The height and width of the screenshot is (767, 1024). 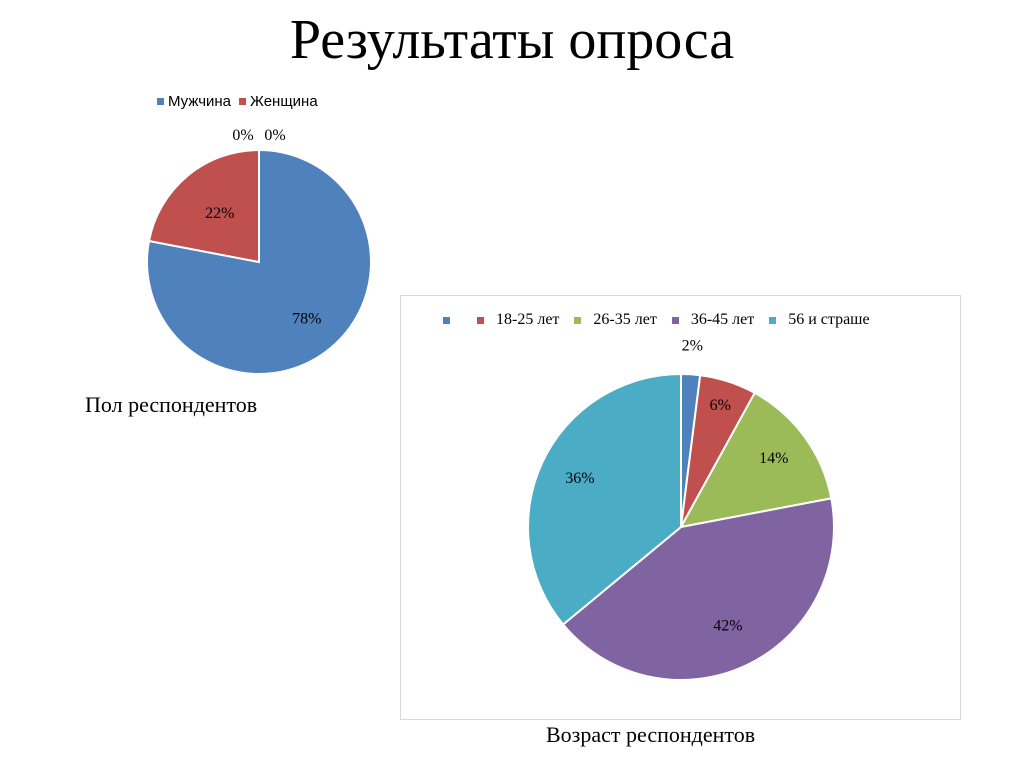 What do you see at coordinates (773, 458) in the screenshot?
I see `age-data-label-2: 14%` at bounding box center [773, 458].